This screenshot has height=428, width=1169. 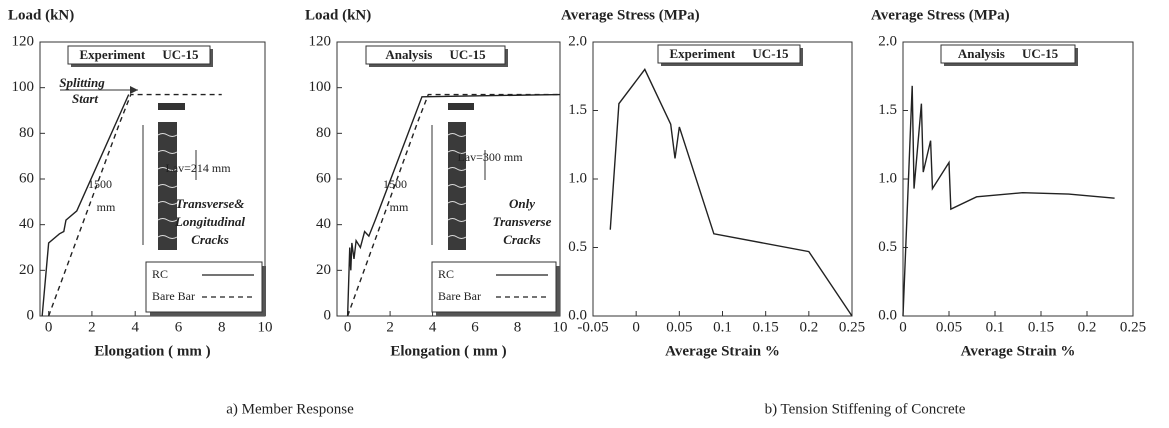 What do you see at coordinates (85, 98) in the screenshot?
I see `annotation: Start` at bounding box center [85, 98].